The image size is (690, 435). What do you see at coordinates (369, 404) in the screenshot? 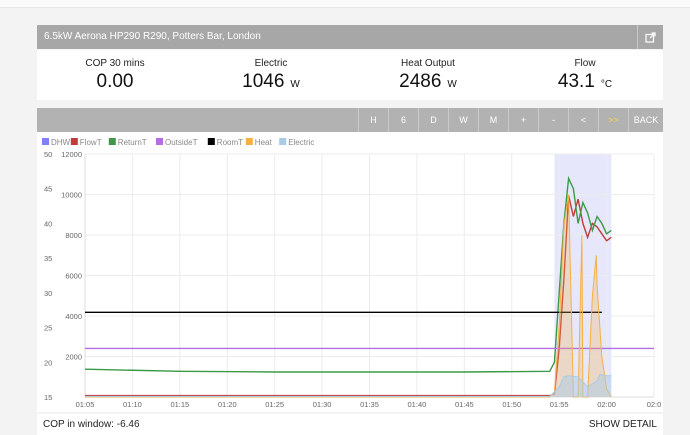
I see `x-tick-label: 01:35` at bounding box center [369, 404].